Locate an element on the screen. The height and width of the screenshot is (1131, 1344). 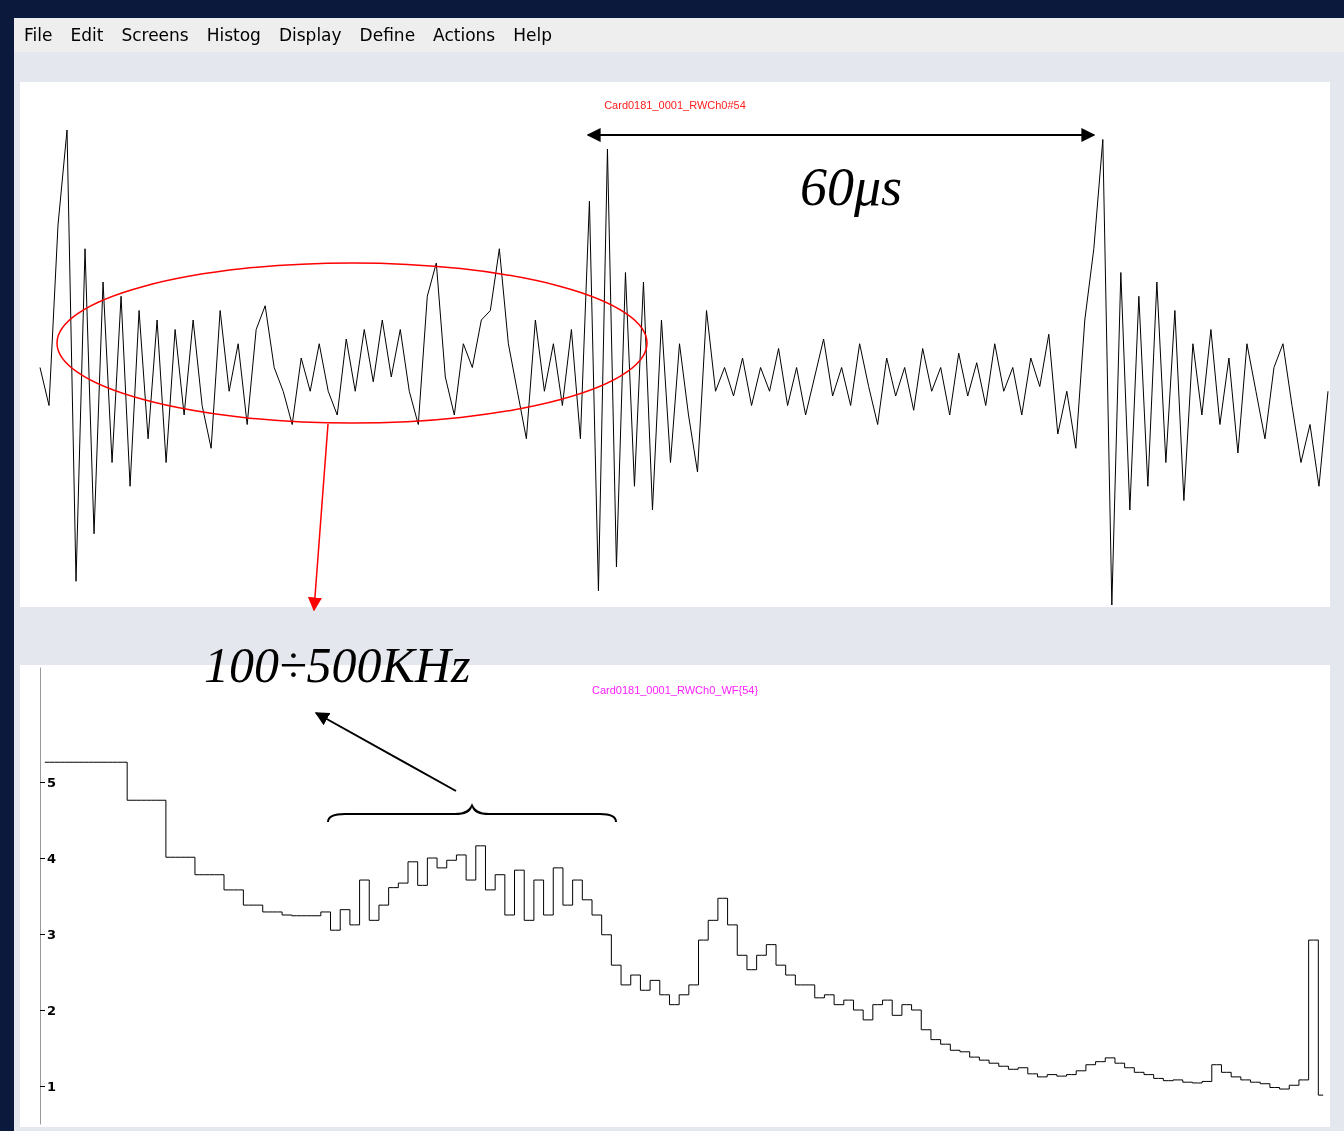
annotation: 60μs is located at coordinates (851, 187).